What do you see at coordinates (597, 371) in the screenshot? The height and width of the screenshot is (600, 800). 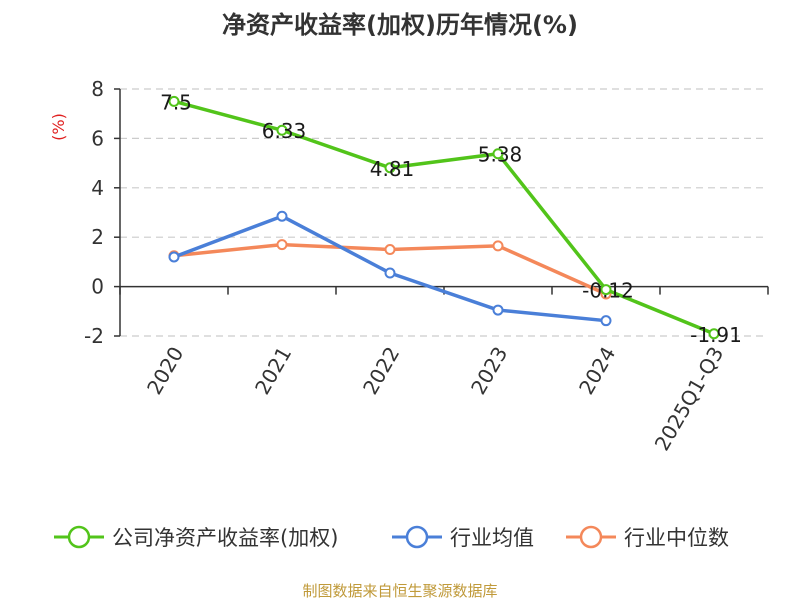 I see `x-tick-label: 2024` at bounding box center [597, 371].